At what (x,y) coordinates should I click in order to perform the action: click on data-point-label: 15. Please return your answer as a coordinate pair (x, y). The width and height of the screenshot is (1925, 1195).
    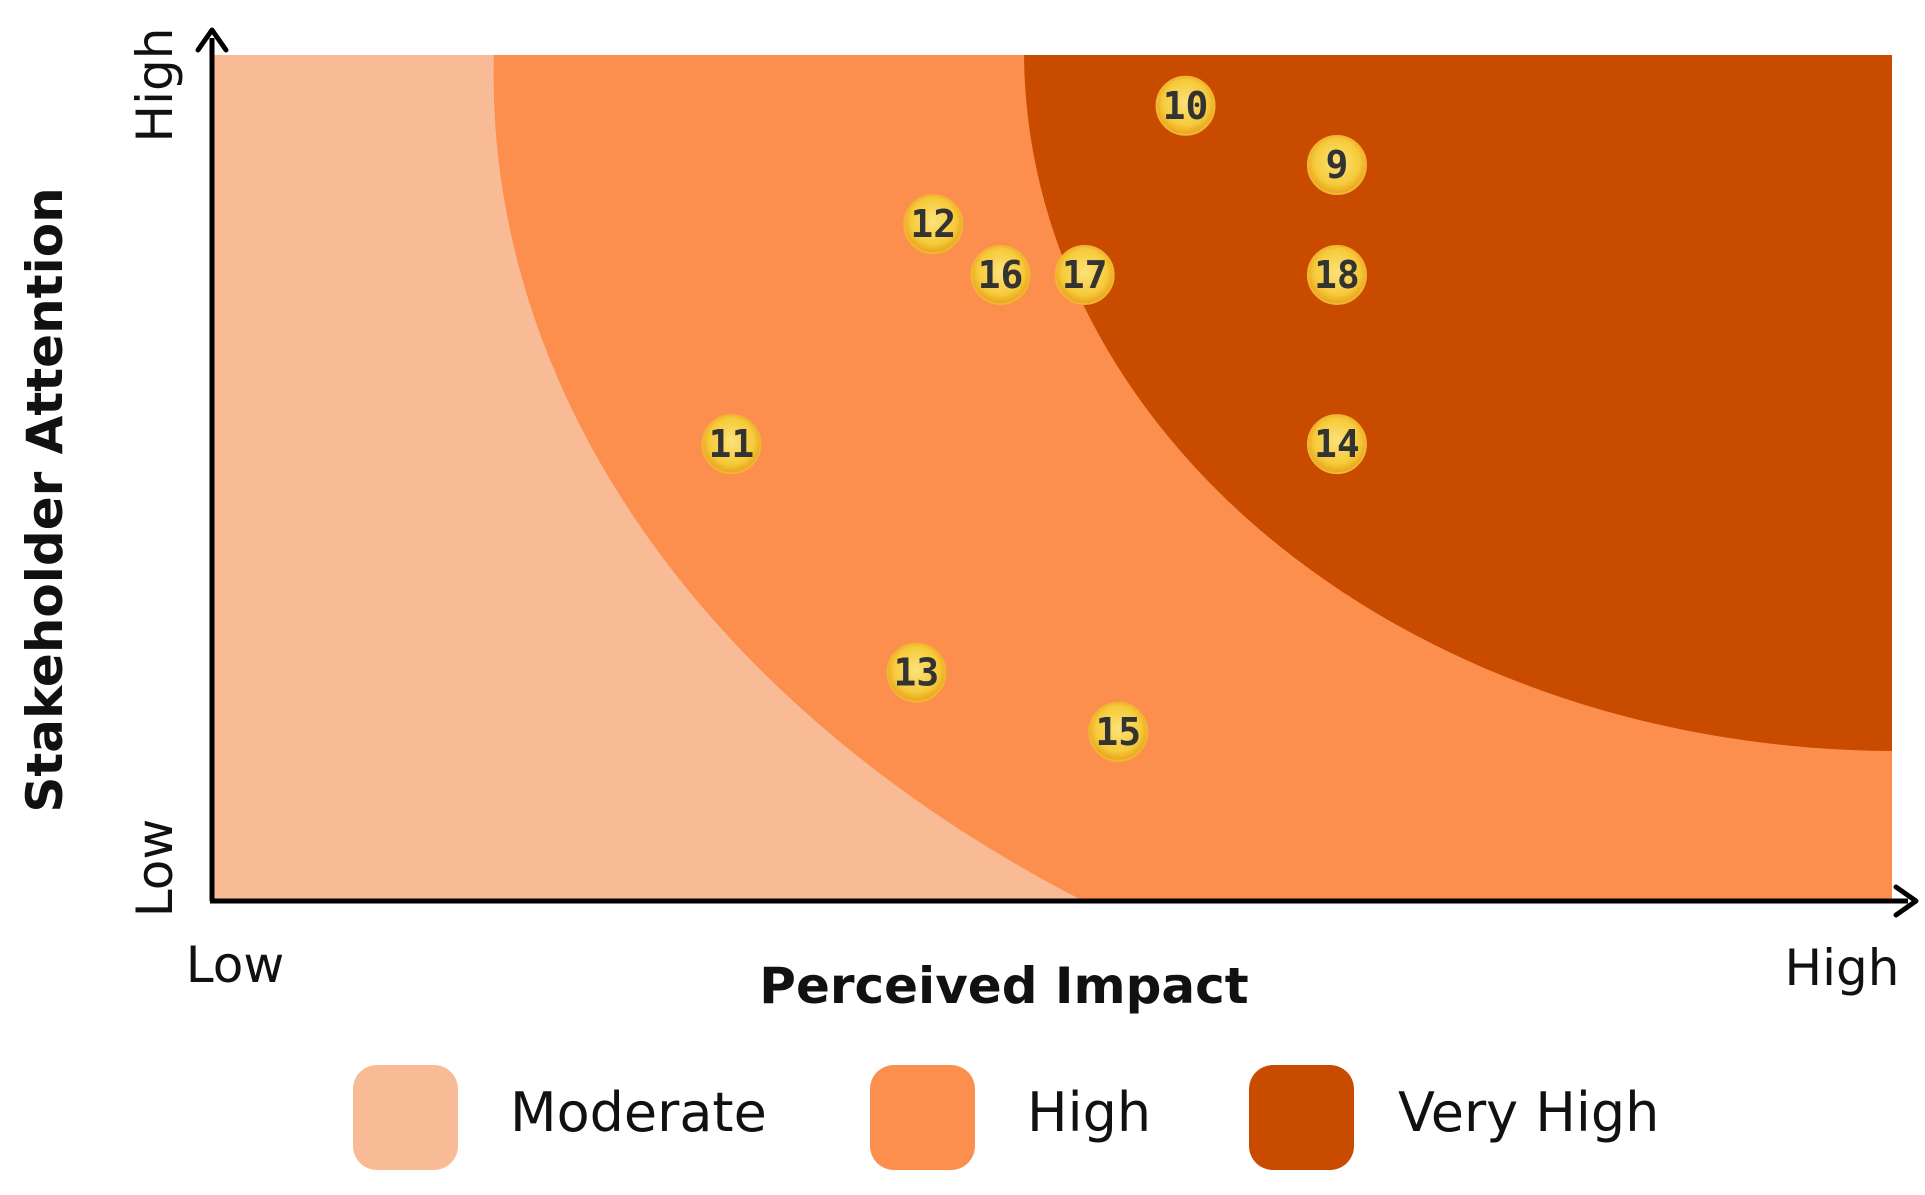
    Looking at the image, I should click on (1118, 732).